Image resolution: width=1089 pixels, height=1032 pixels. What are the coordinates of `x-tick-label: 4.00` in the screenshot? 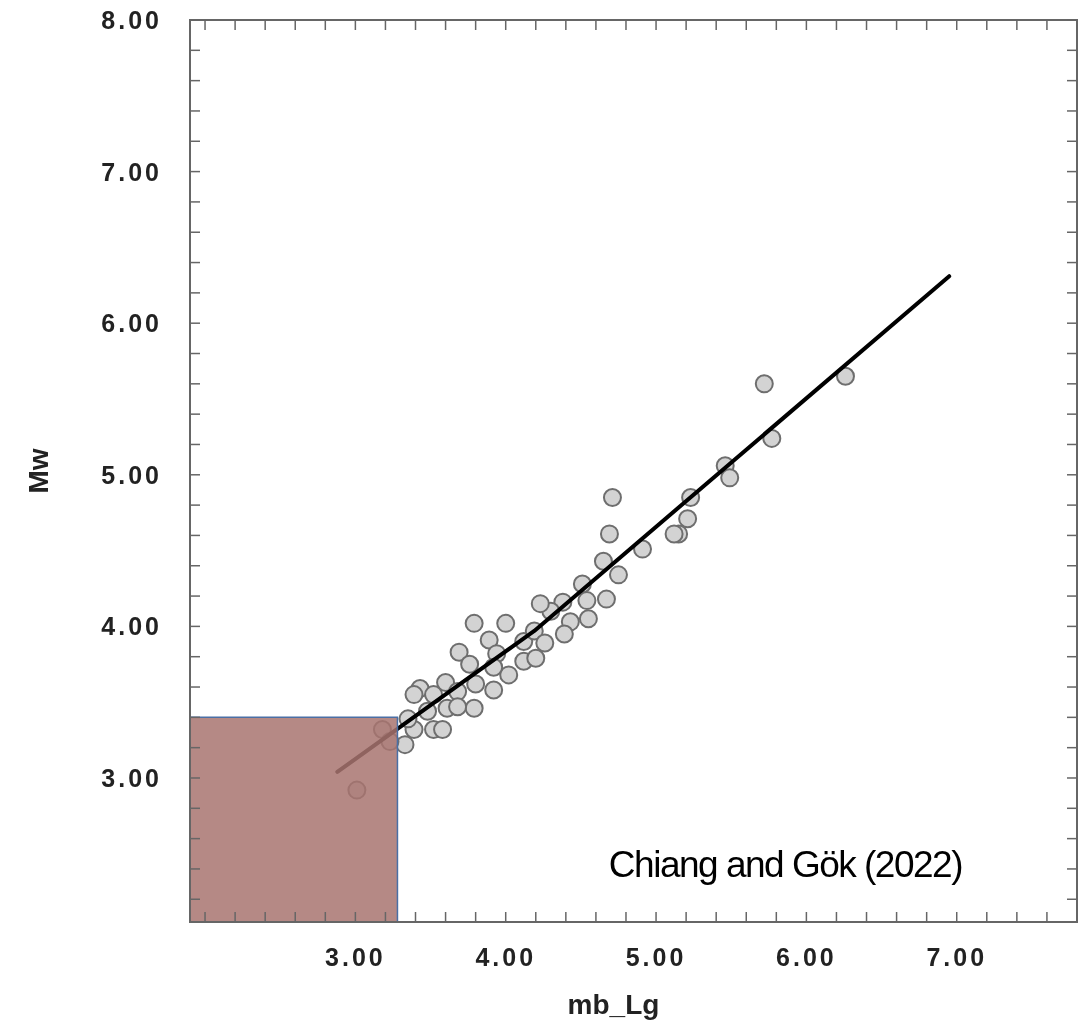 It's located at (506, 957).